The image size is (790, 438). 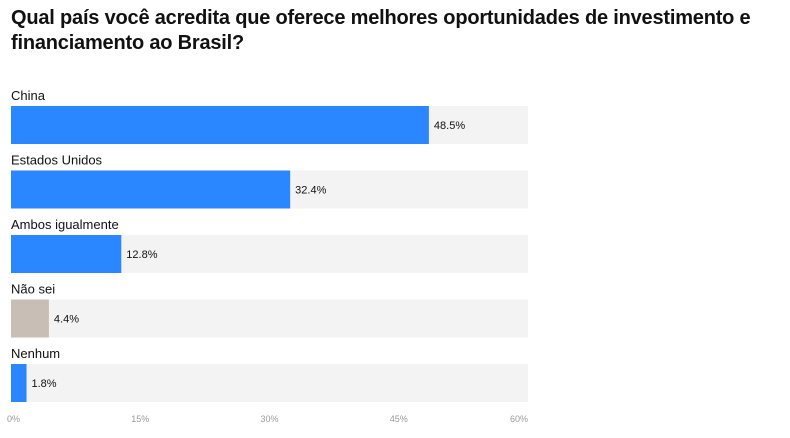 I want to click on x-tick-label: 0%, so click(x=13, y=419).